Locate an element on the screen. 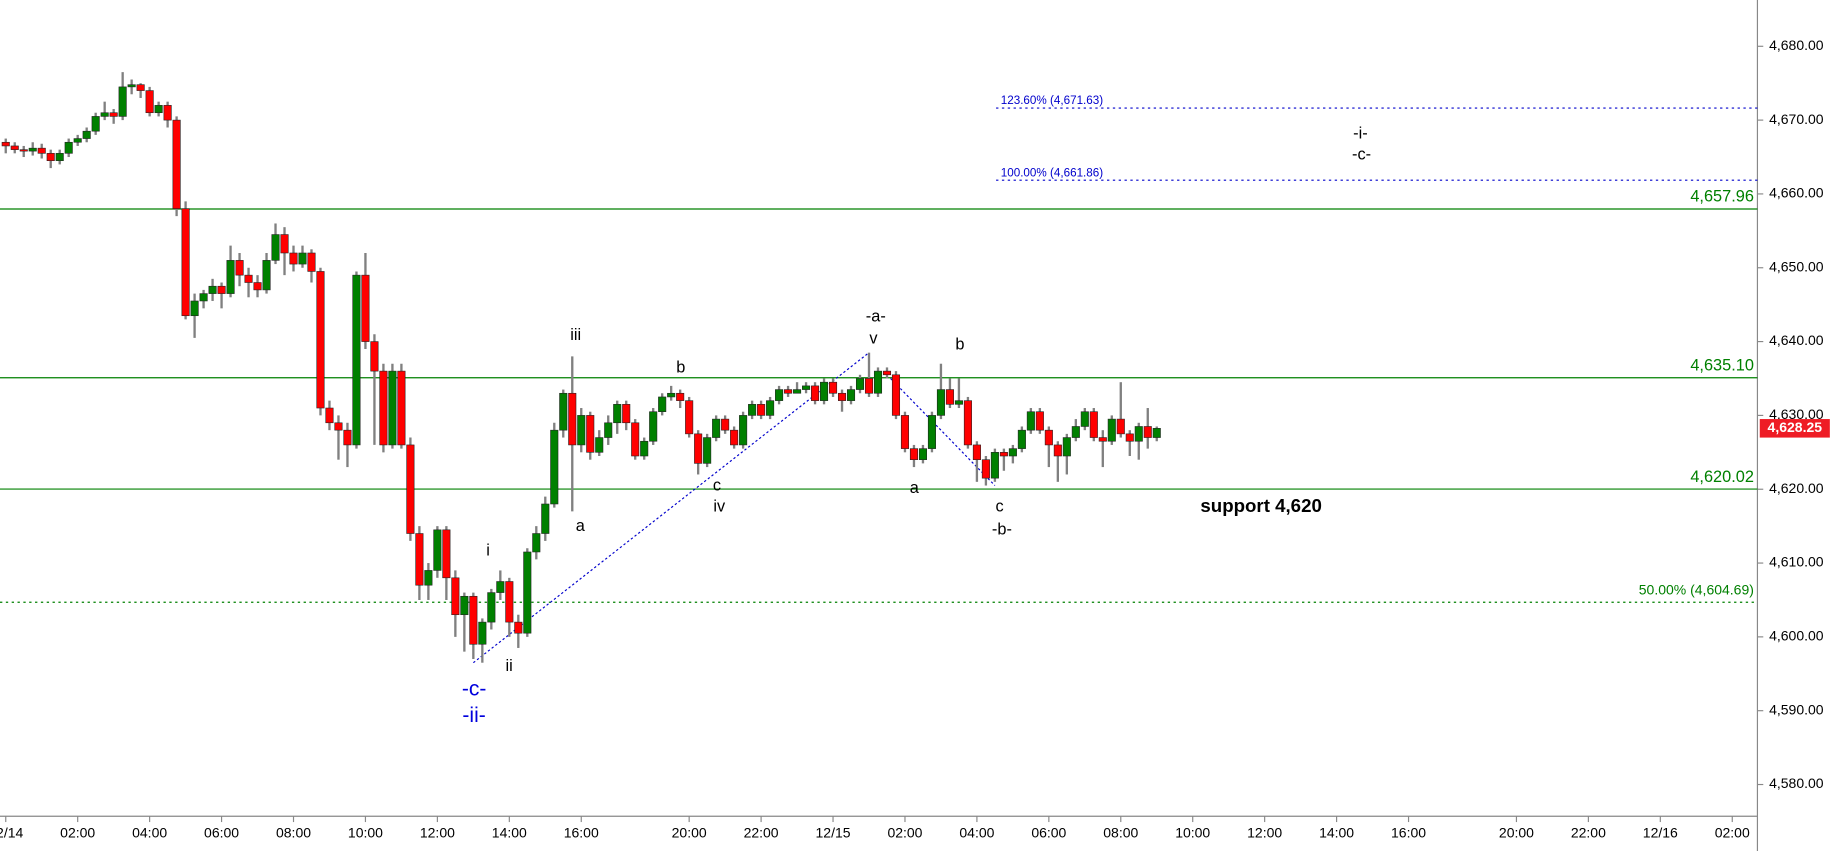  wave-label: a is located at coordinates (581, 526).